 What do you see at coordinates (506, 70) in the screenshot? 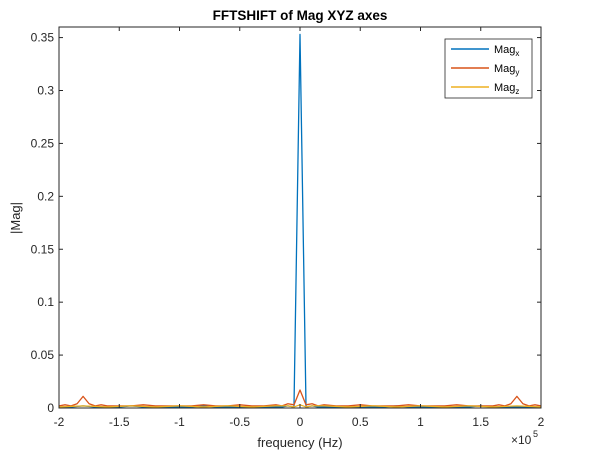
I see `legend-label-y: Magy` at bounding box center [506, 70].